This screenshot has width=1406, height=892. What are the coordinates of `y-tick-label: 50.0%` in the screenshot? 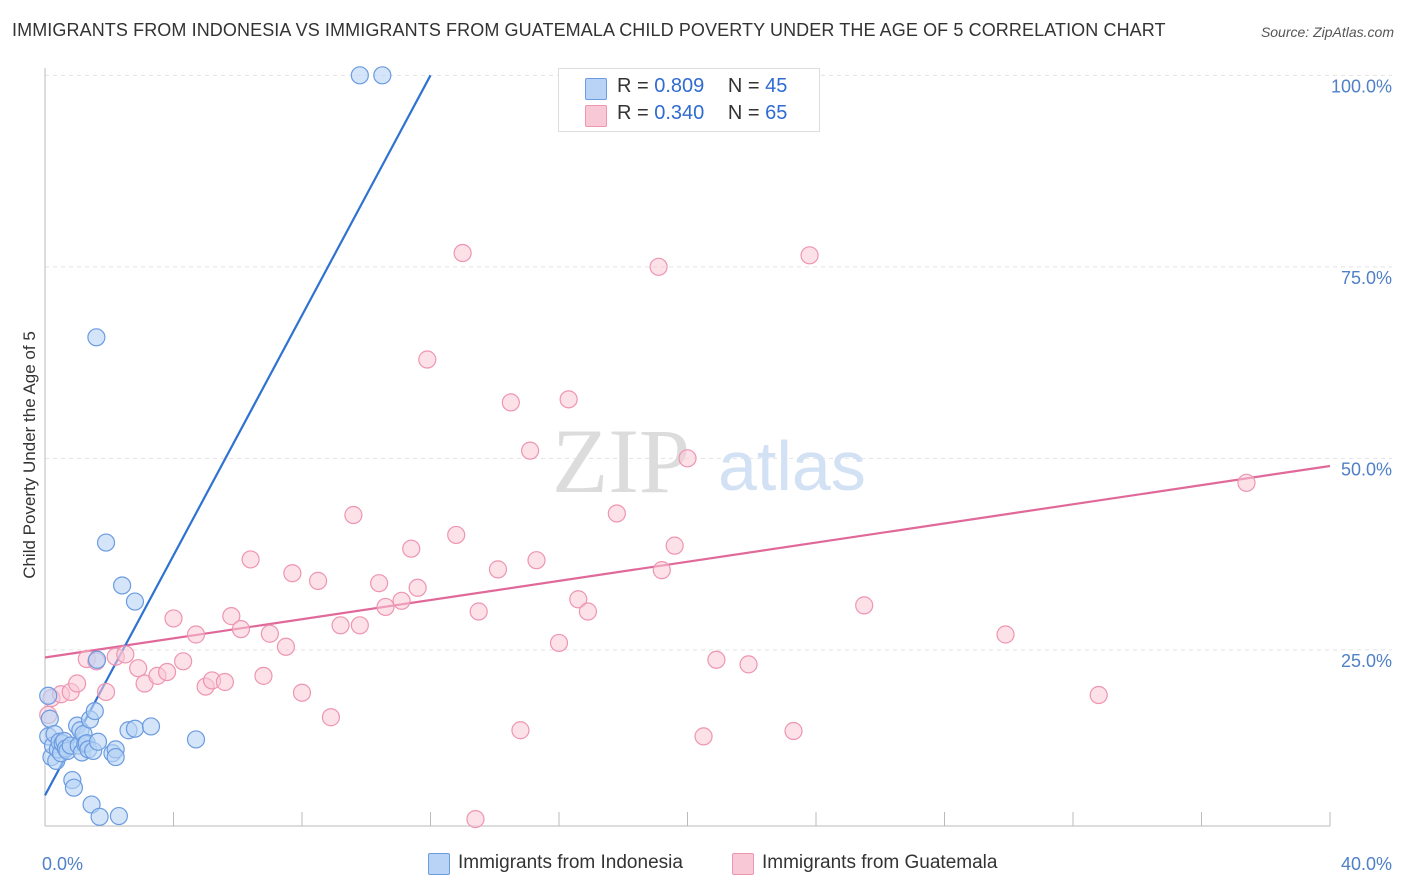 It's located at (1366, 469).